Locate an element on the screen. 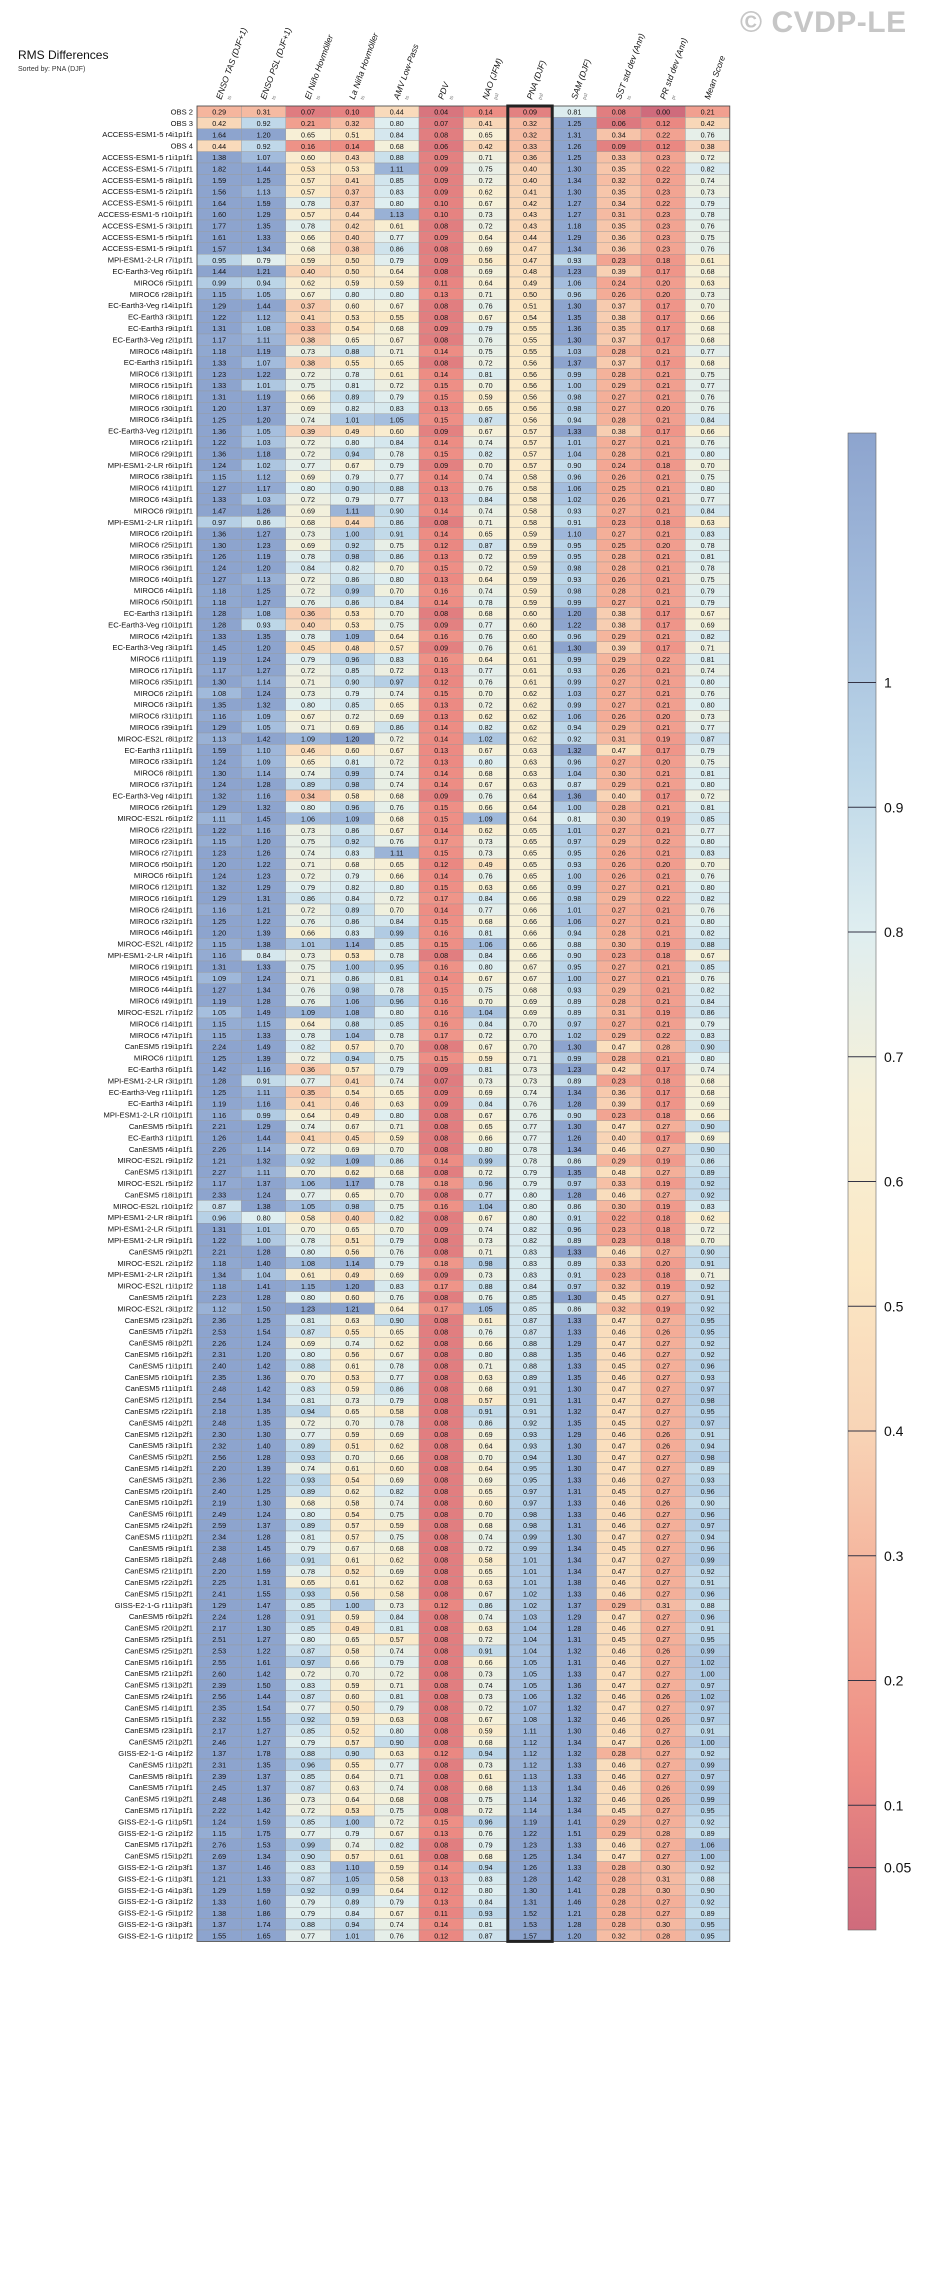  cell-value-label: 2.49 is located at coordinates (219, 1514).